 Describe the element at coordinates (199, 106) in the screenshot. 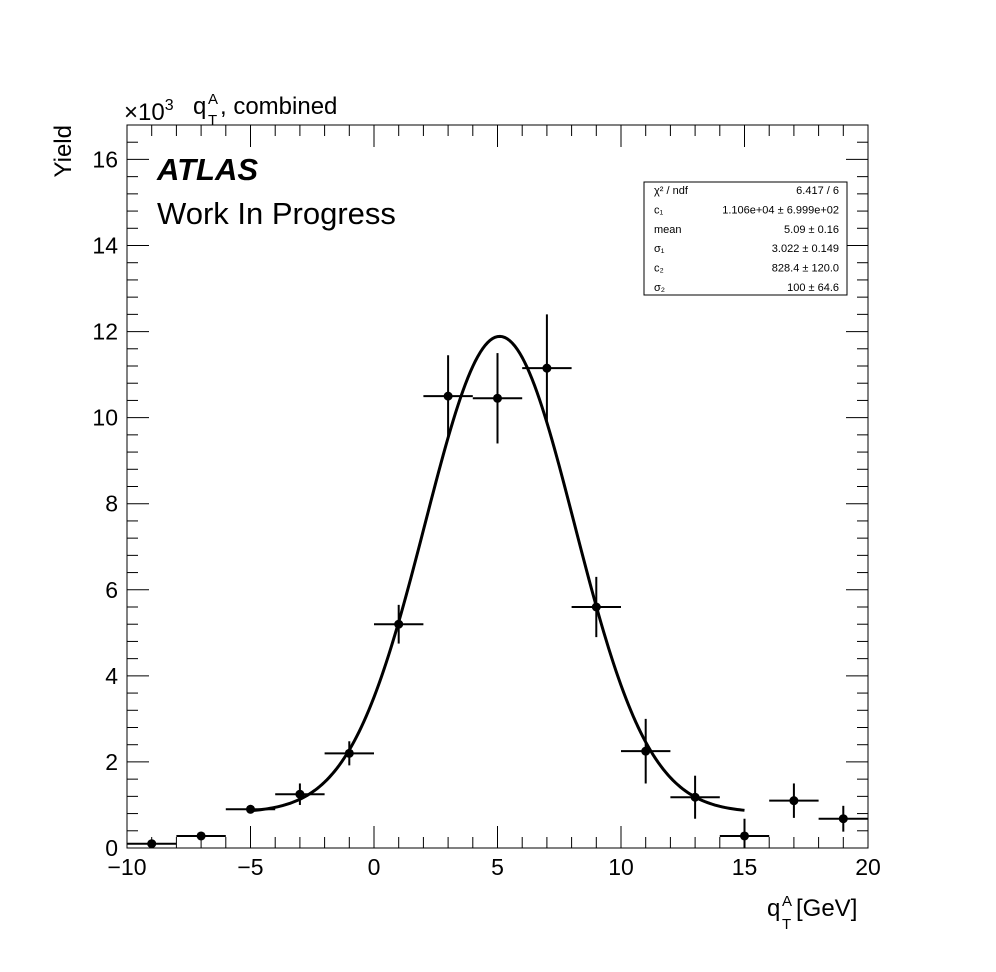

I see `title-base: q` at that location.